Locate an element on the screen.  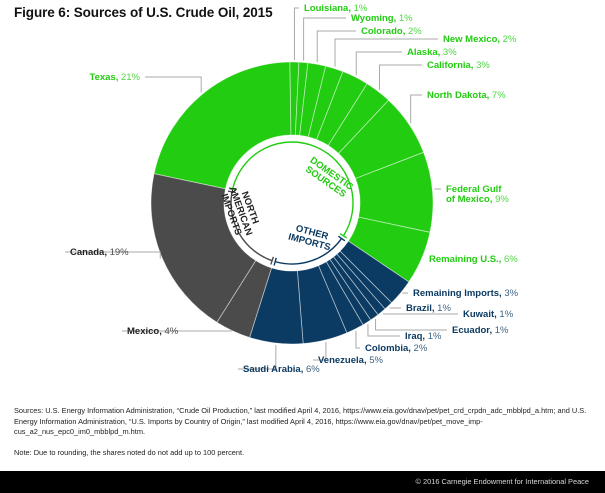
slice-label: Kuwait, 1% is located at coordinates (488, 314).